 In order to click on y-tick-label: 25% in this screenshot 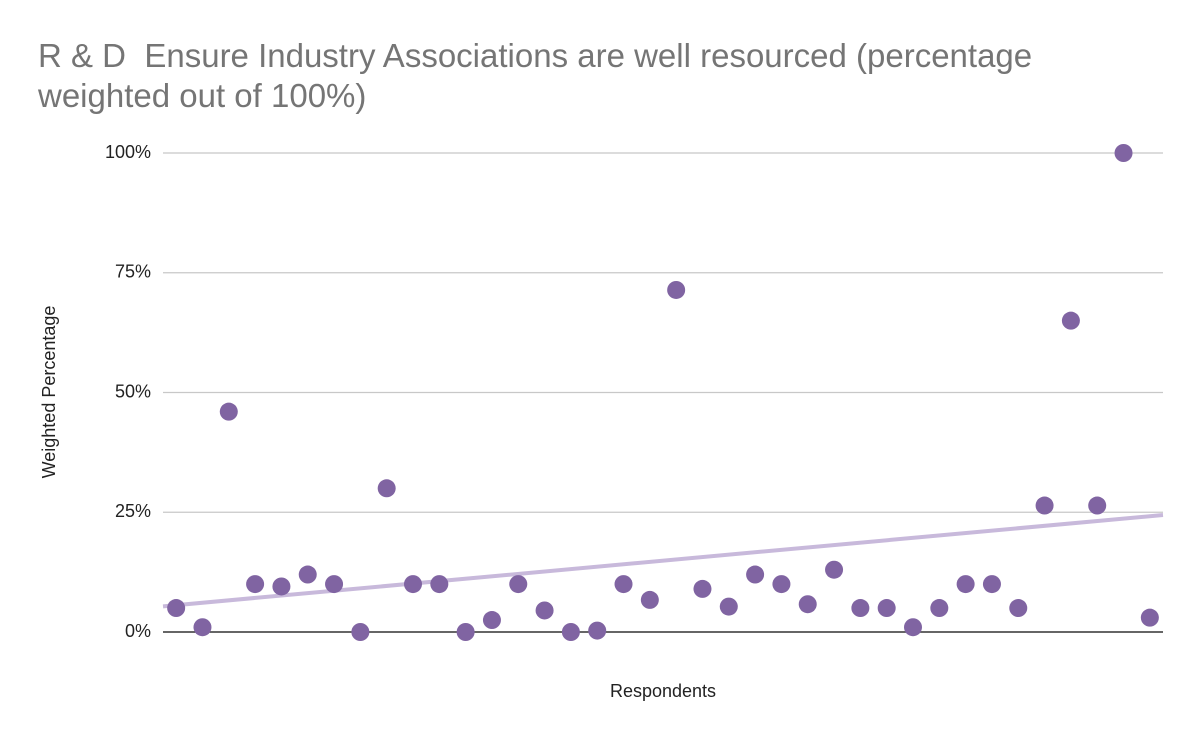, I will do `click(133, 511)`.